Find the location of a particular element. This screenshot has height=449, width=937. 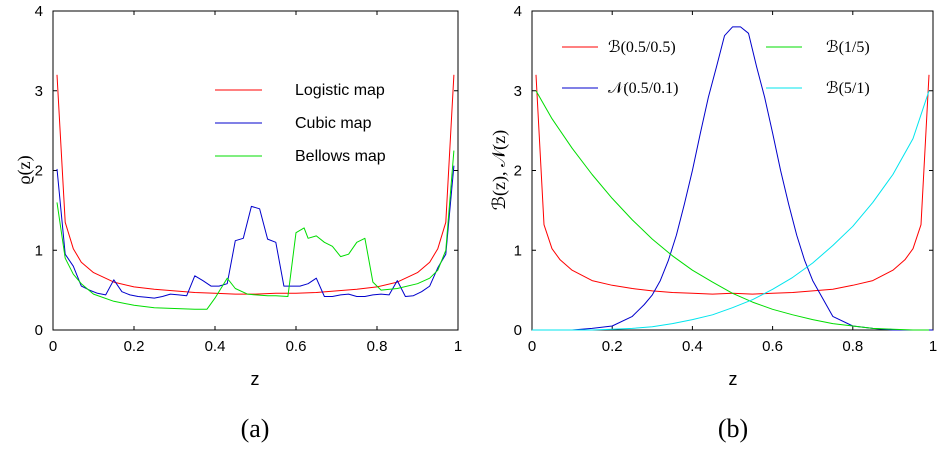

y-axis-label: ℬ(z), 𝒩(z) is located at coordinates (499, 170).